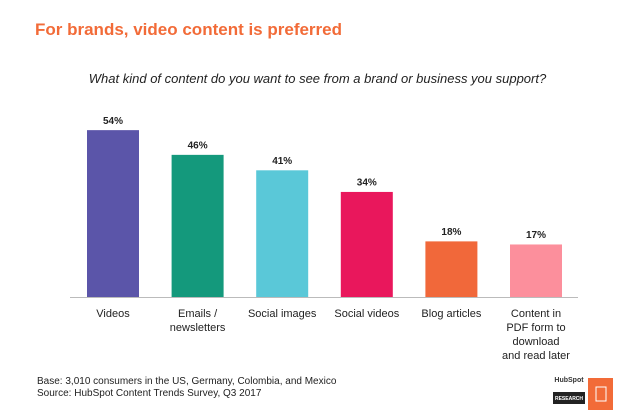 The image size is (635, 417). I want to click on x-tick-label: Videos, so click(113, 314).